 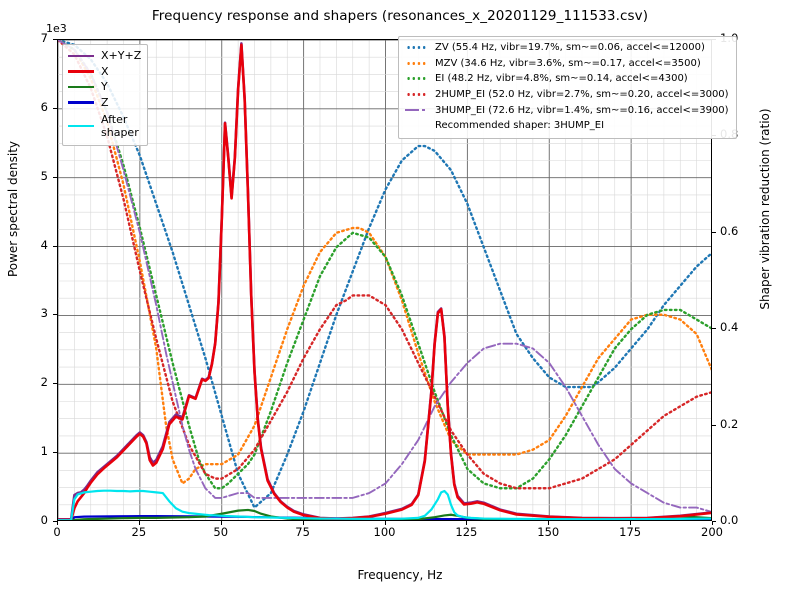 I want to click on x-axis-tick-label: 50, so click(x=221, y=532).